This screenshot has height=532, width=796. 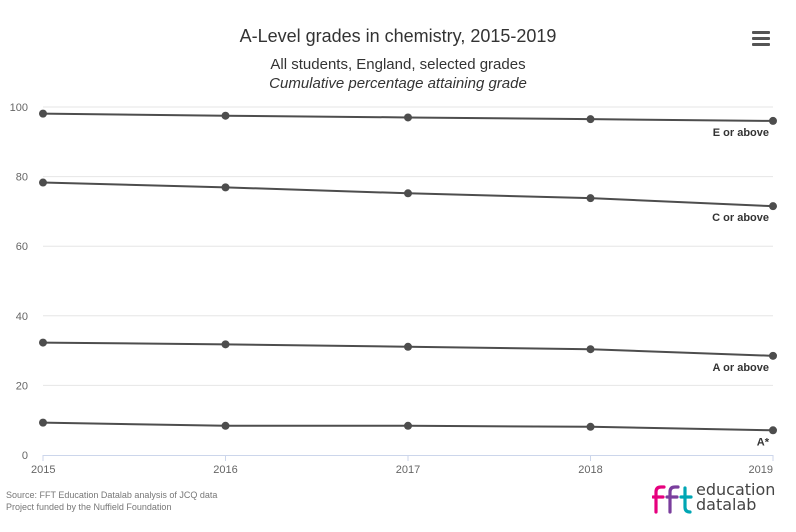 I want to click on y-tick-label: 20, so click(x=22, y=386).